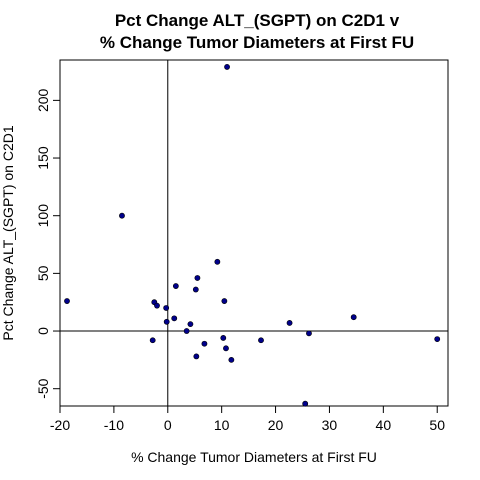  I want to click on x-tick-label: 50, so click(437, 425).